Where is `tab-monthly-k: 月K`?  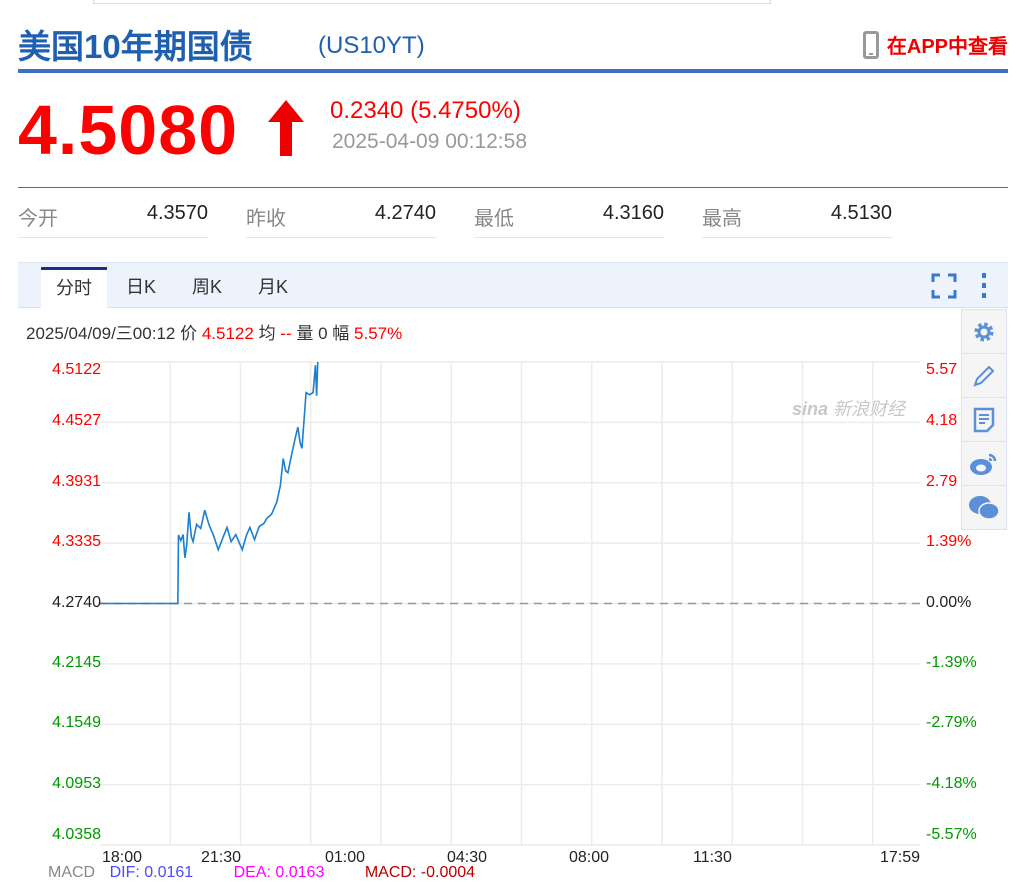
tab-monthly-k: 月K is located at coordinates (272, 287).